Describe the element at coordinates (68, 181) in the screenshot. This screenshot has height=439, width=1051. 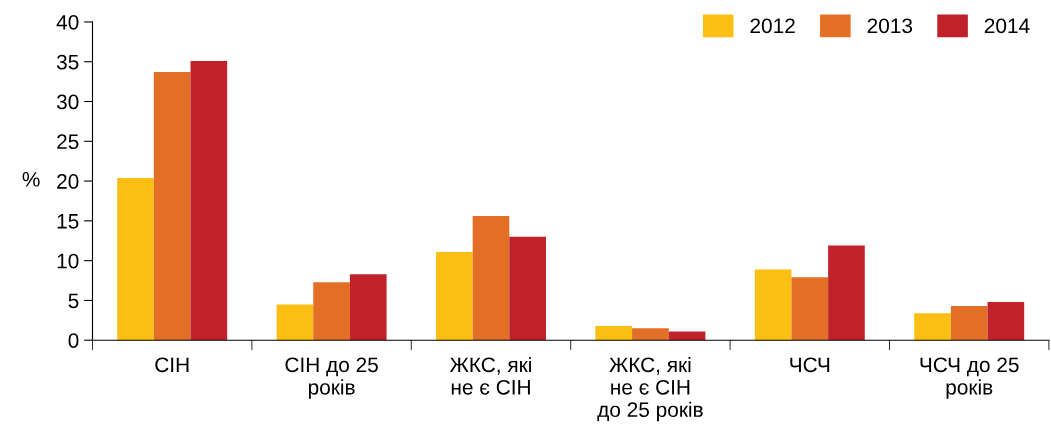
I see `y-tick-label: 20` at that location.